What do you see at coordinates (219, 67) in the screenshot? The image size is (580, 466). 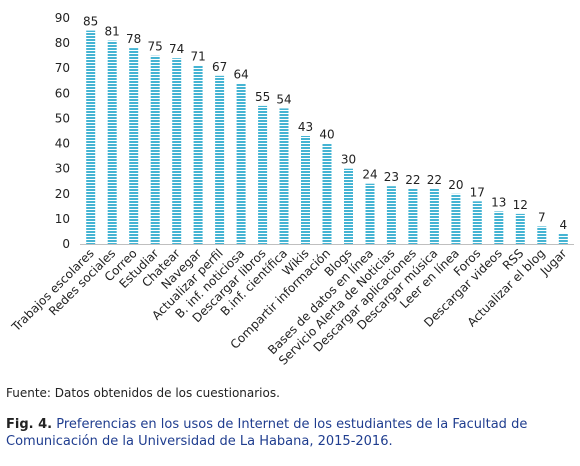 I see `data-label: 67` at bounding box center [219, 67].